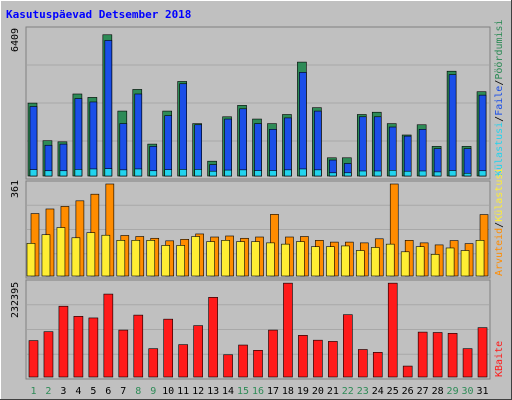 This screenshot has height=400, width=512. What do you see at coordinates (378, 391) in the screenshot?
I see `x-tick-label: 24` at bounding box center [378, 391].